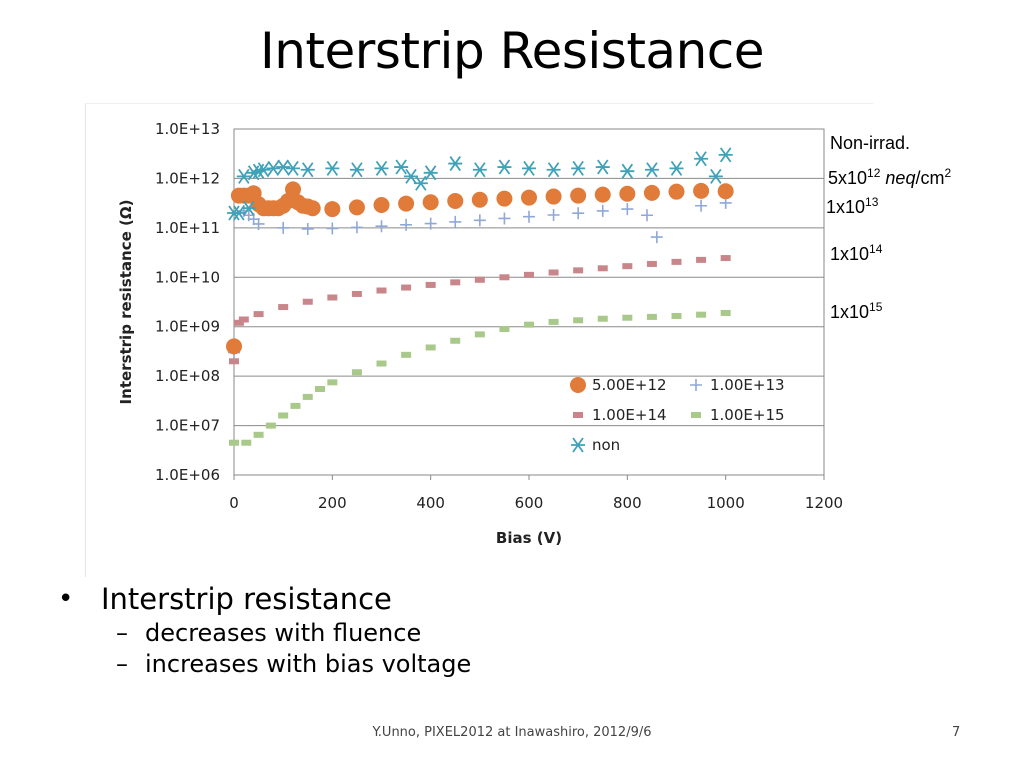  I want to click on x-axis-title: Bias (V), so click(529, 538).